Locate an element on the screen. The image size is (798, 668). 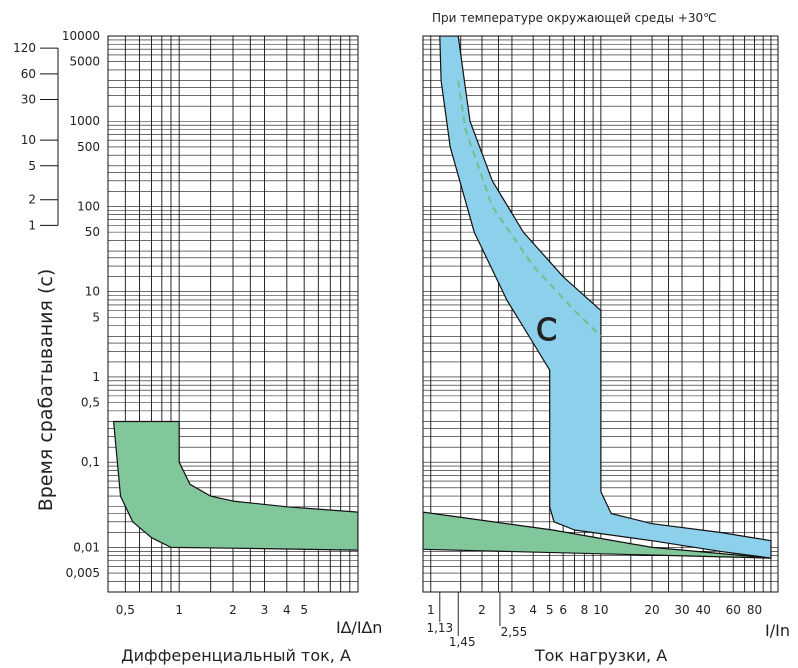
minute-tick-label-2: 30 is located at coordinates (28, 99).